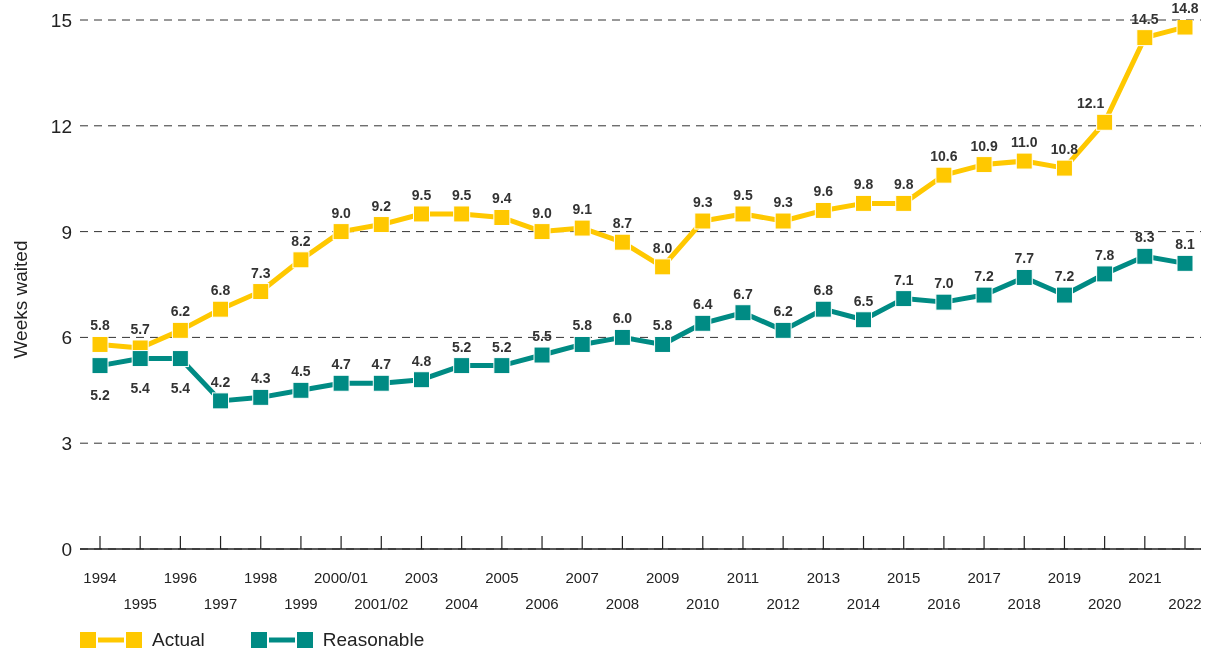  I want to click on x-tick-label: 1997, so click(220, 603).